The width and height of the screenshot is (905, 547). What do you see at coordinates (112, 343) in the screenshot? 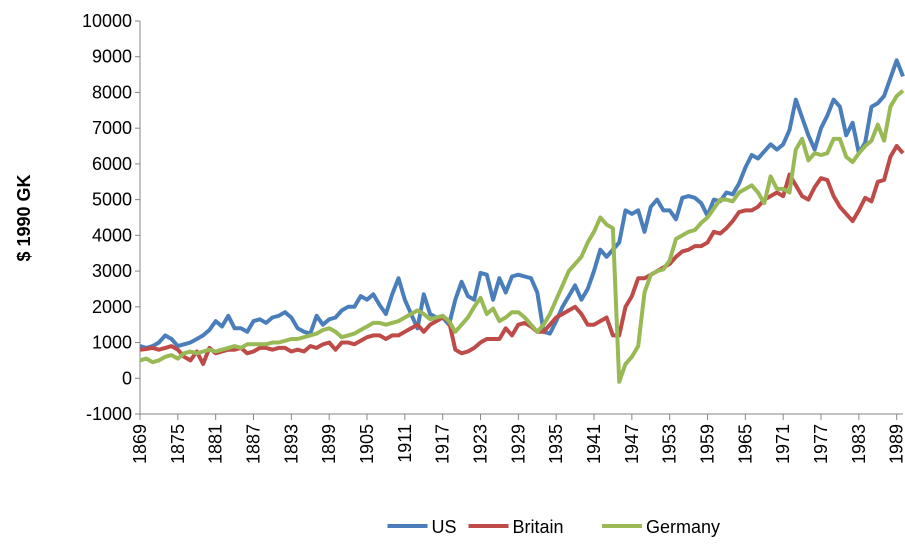
I see `y-tick-label: 1000` at bounding box center [112, 343].